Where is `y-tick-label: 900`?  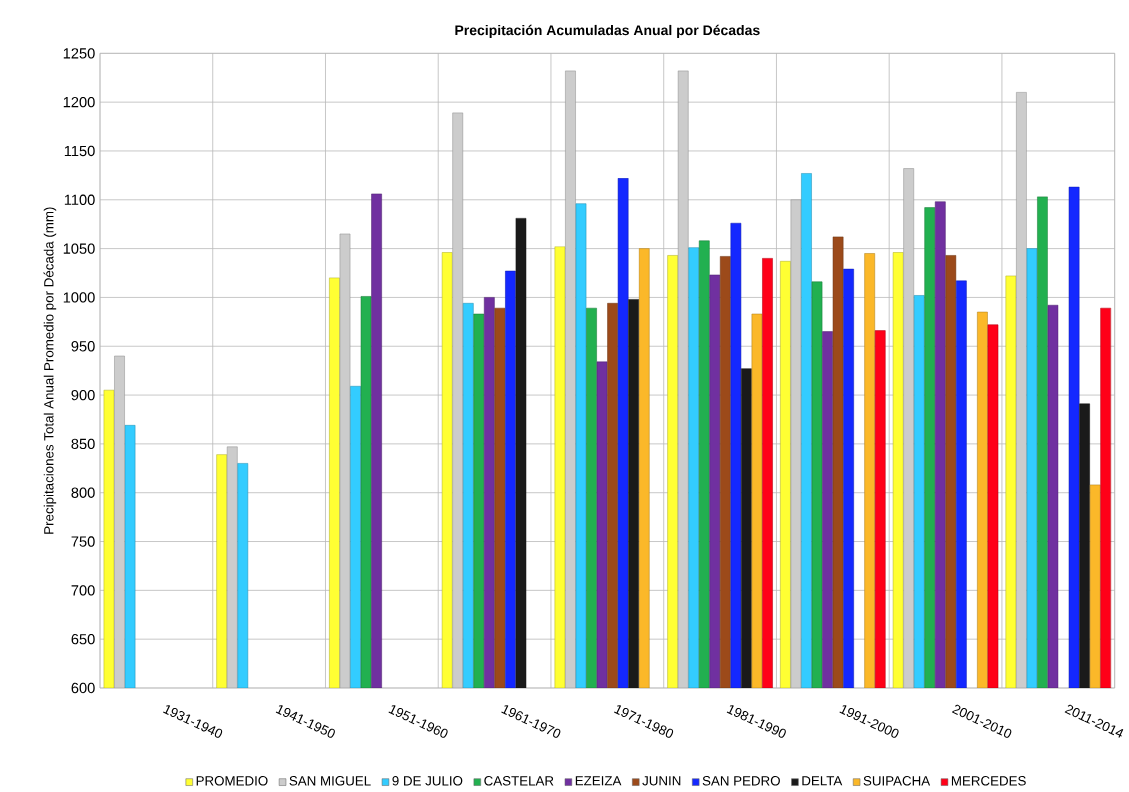 y-tick-label: 900 is located at coordinates (83, 395).